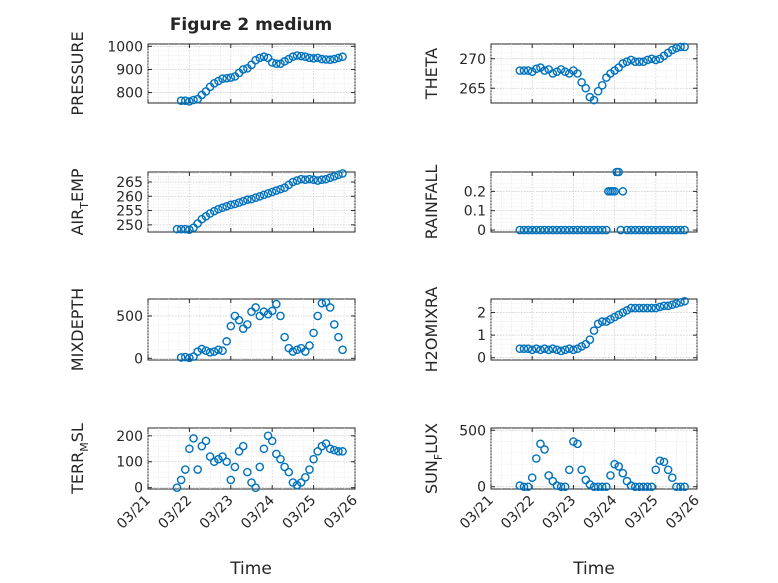 The width and height of the screenshot is (778, 583). I want to click on y-tick-label: 2, so click(481, 314).